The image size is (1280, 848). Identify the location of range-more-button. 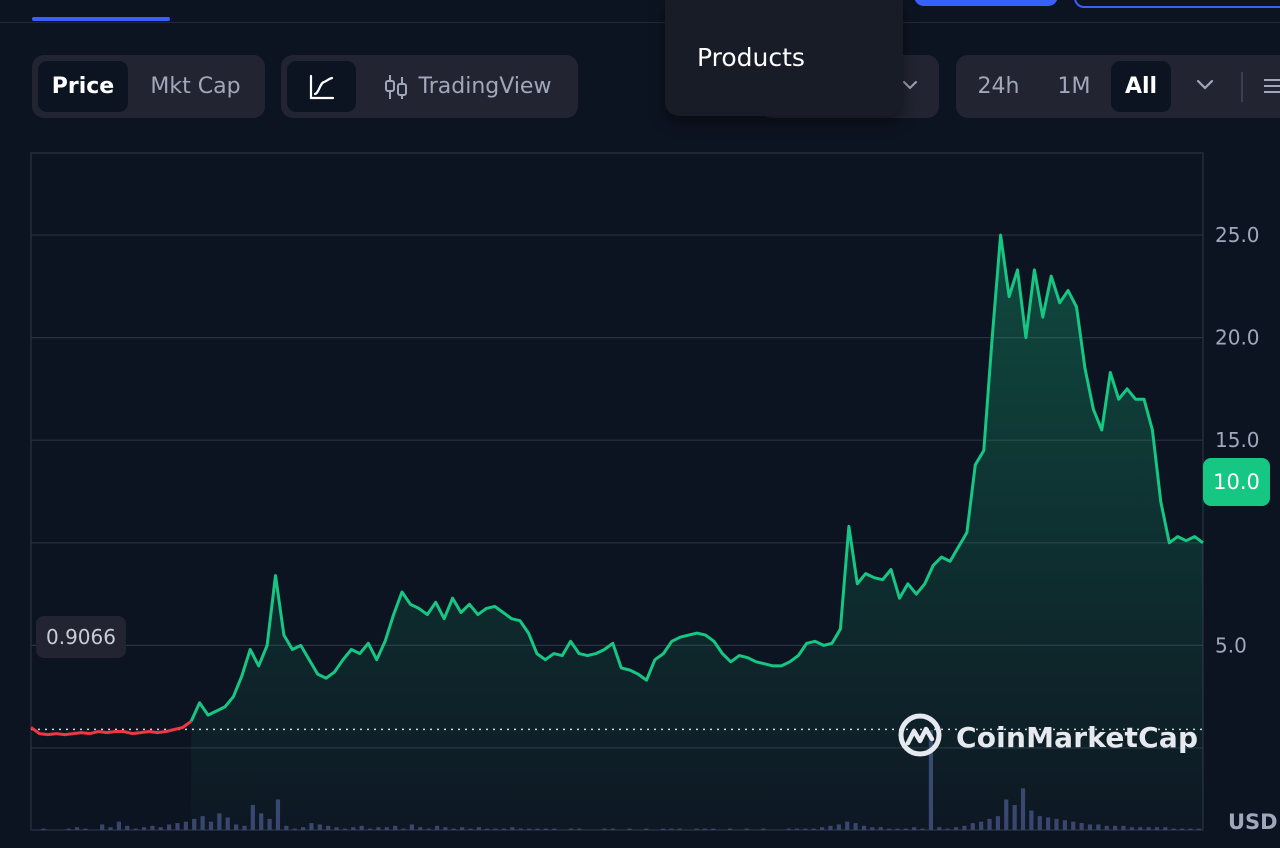
(1205, 86).